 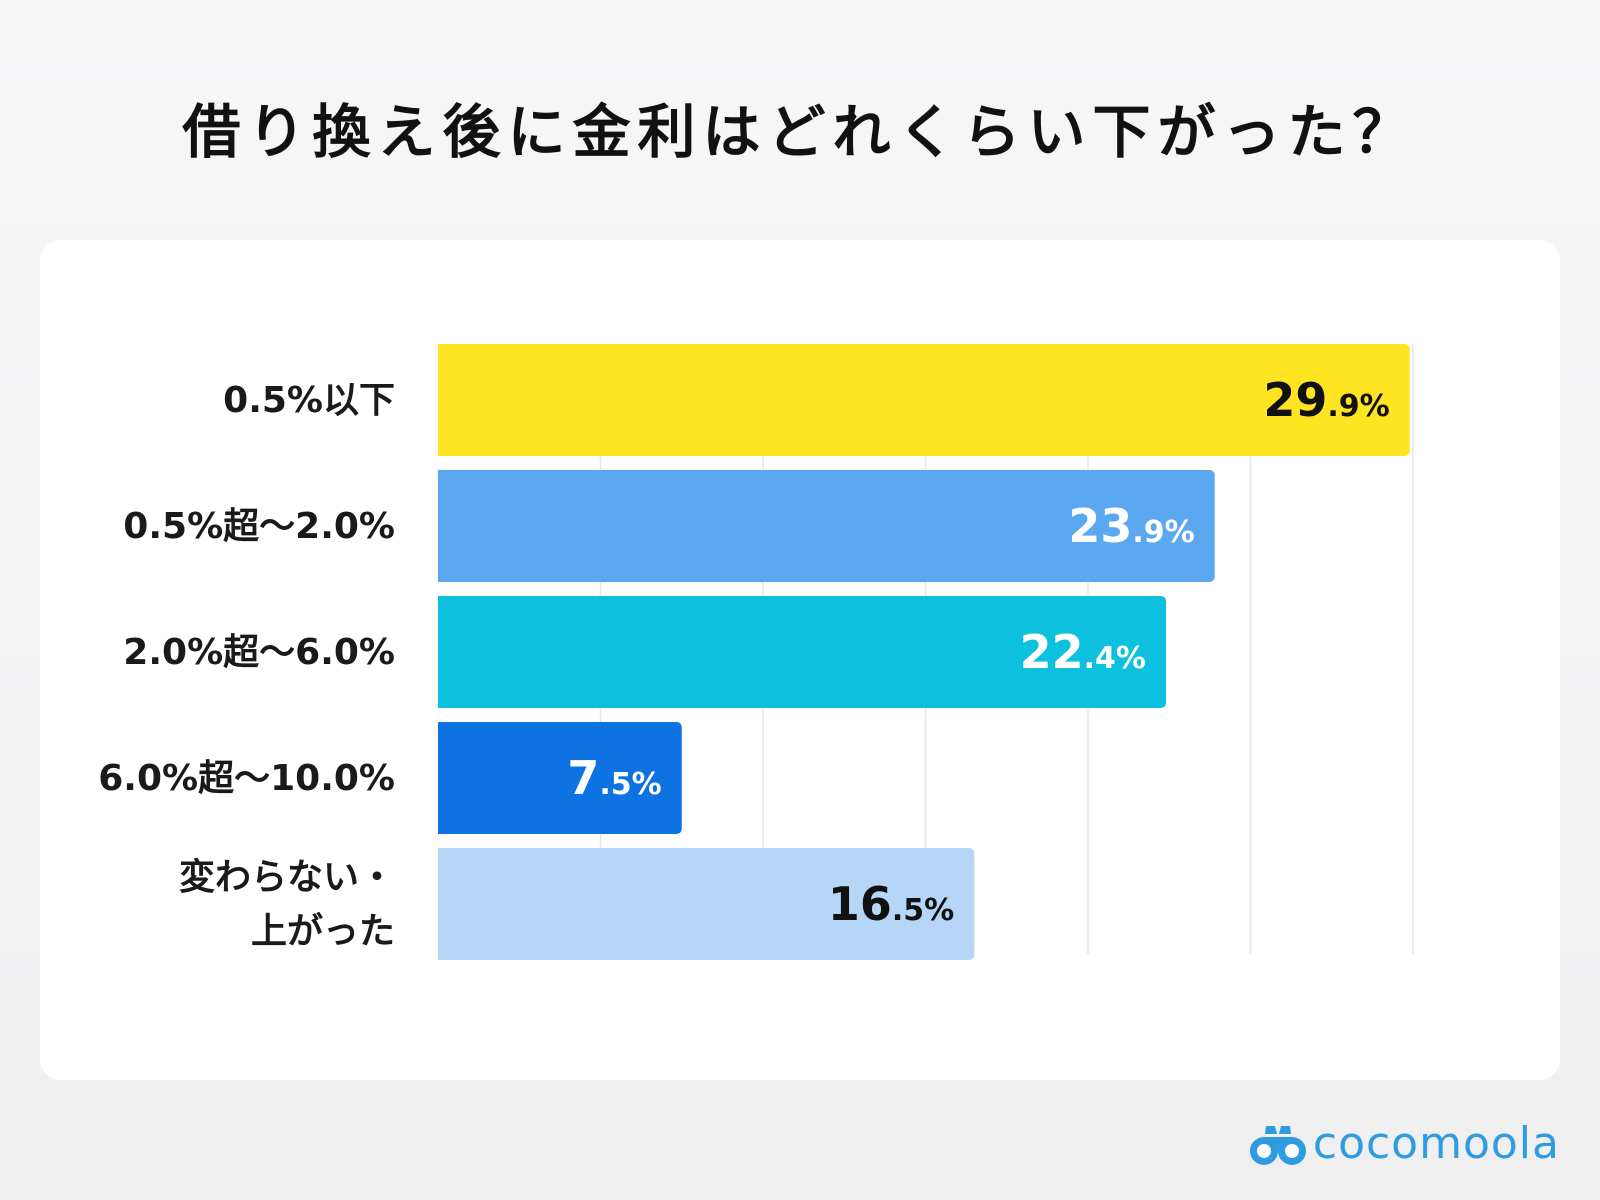 I want to click on category-label-3: 6.0%超～10.0%, so click(x=246, y=778).